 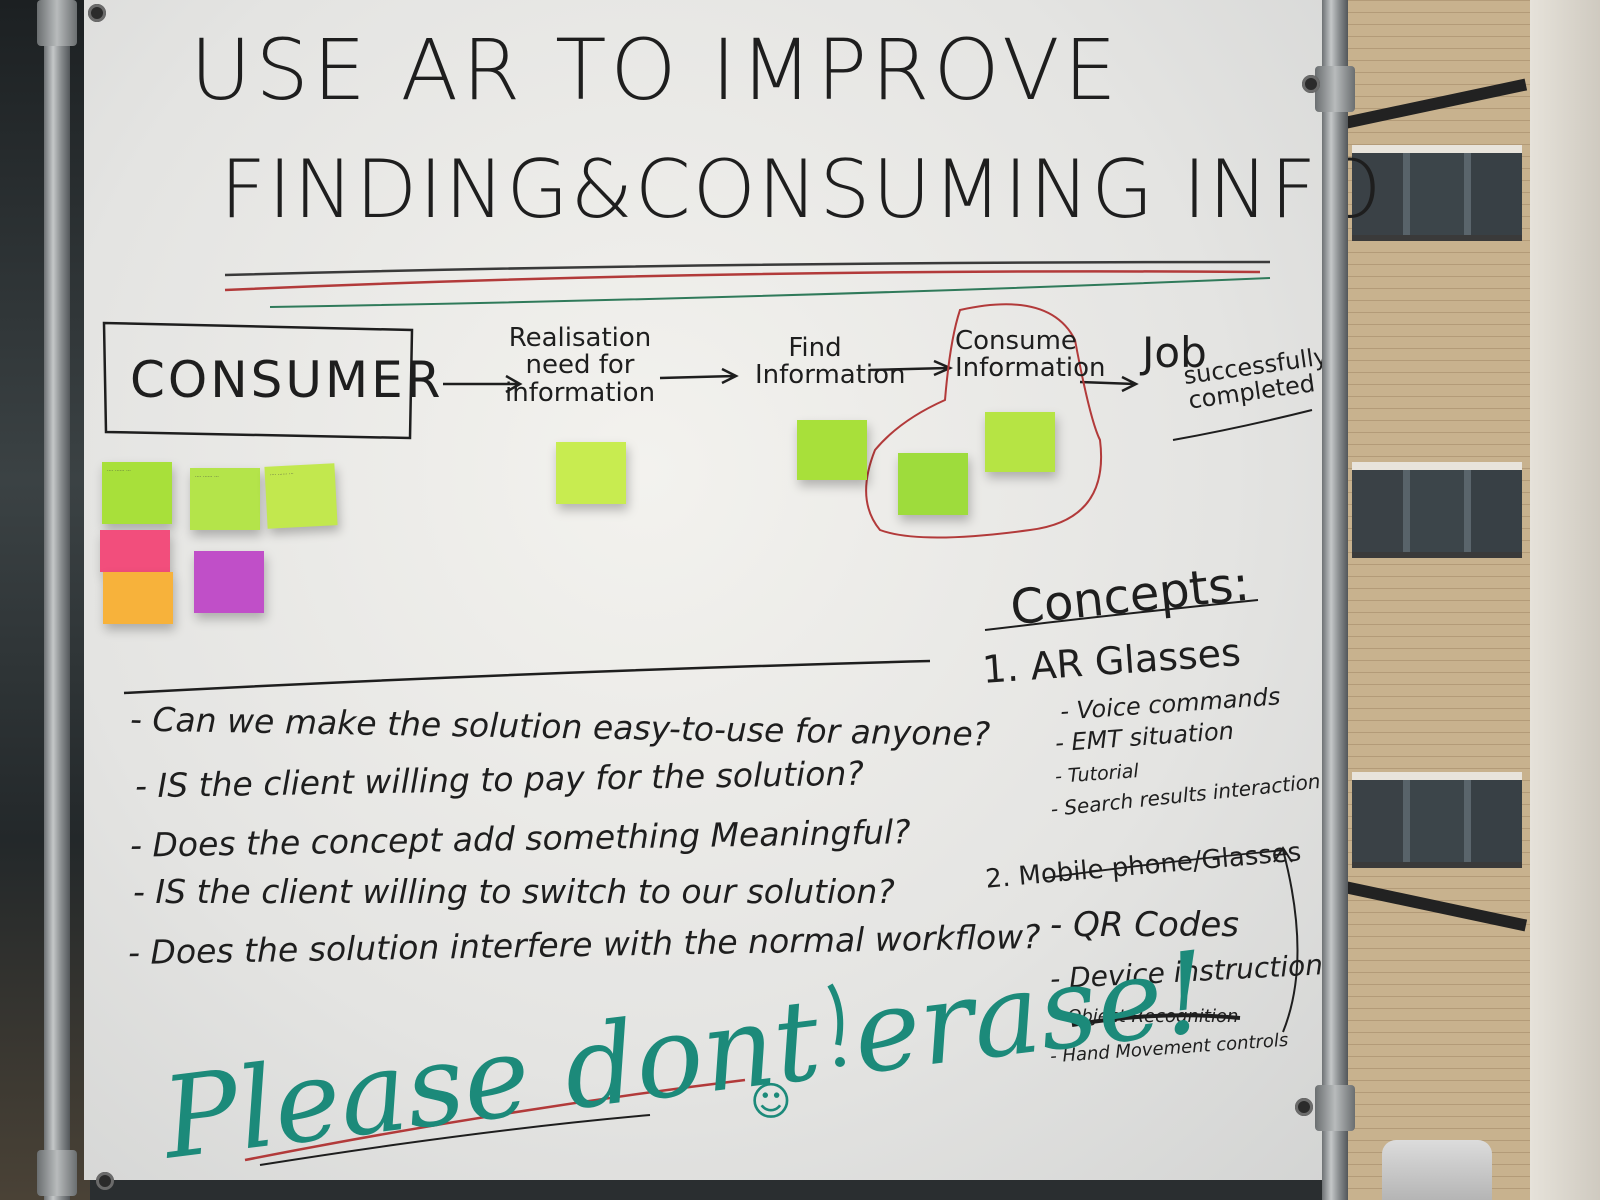 I want to click on white-pillar, so click(x=1565, y=600).